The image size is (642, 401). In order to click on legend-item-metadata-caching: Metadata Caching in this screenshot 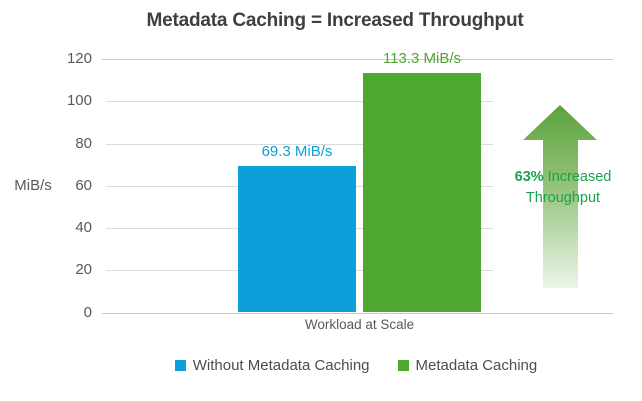, I will do `click(467, 365)`.